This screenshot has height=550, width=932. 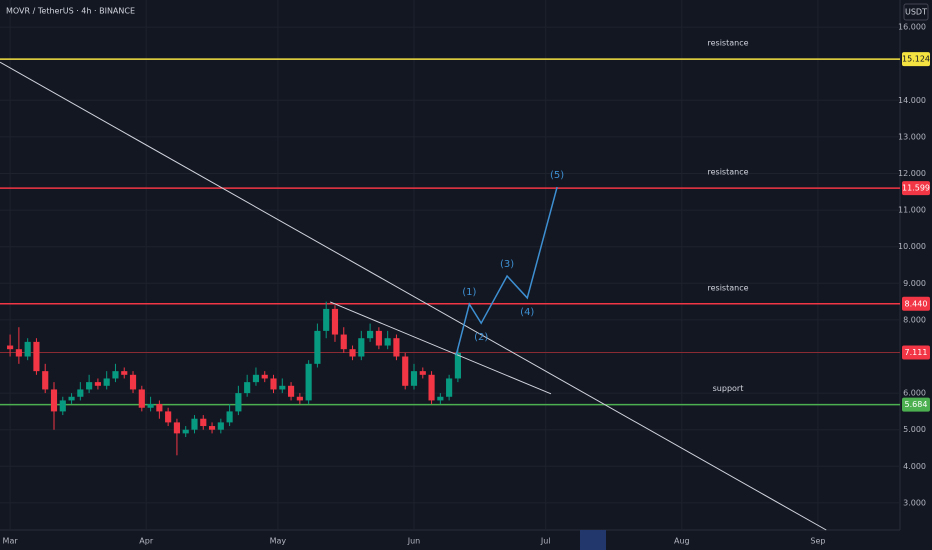 I want to click on trend-line, so click(x=440, y=348).